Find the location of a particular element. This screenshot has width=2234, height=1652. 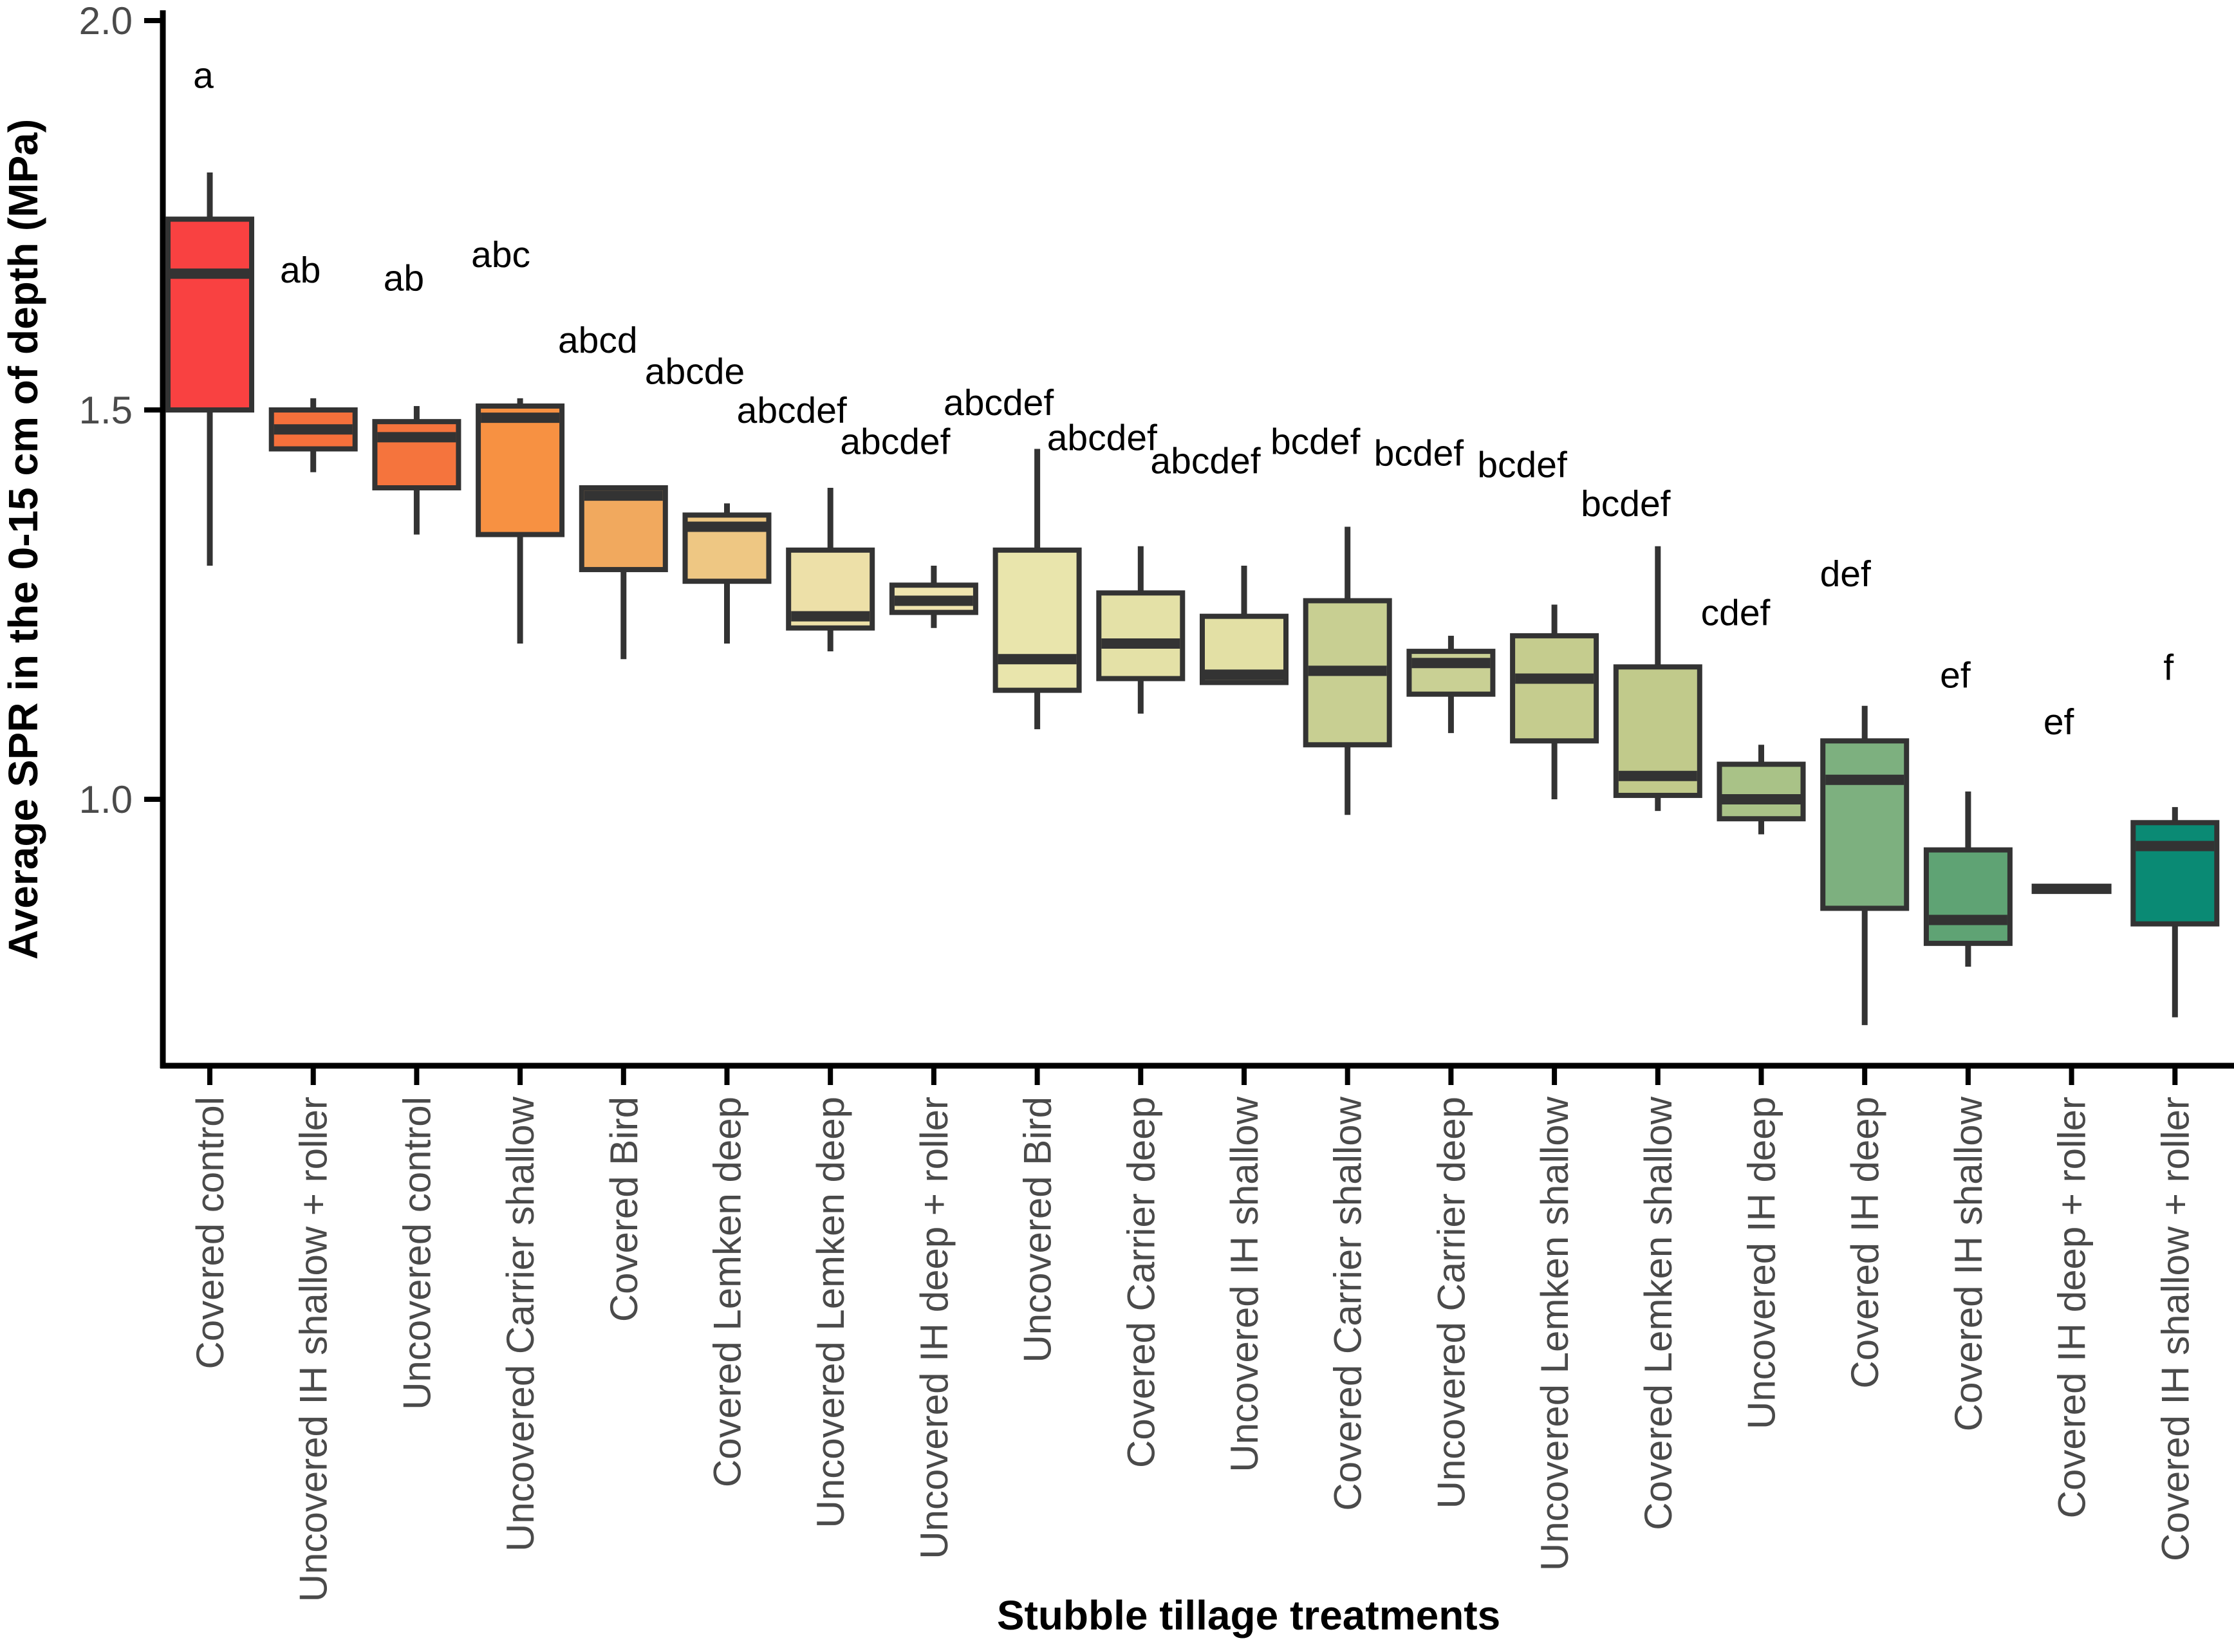

y-tick-label: 2.0 is located at coordinates (106, 21).